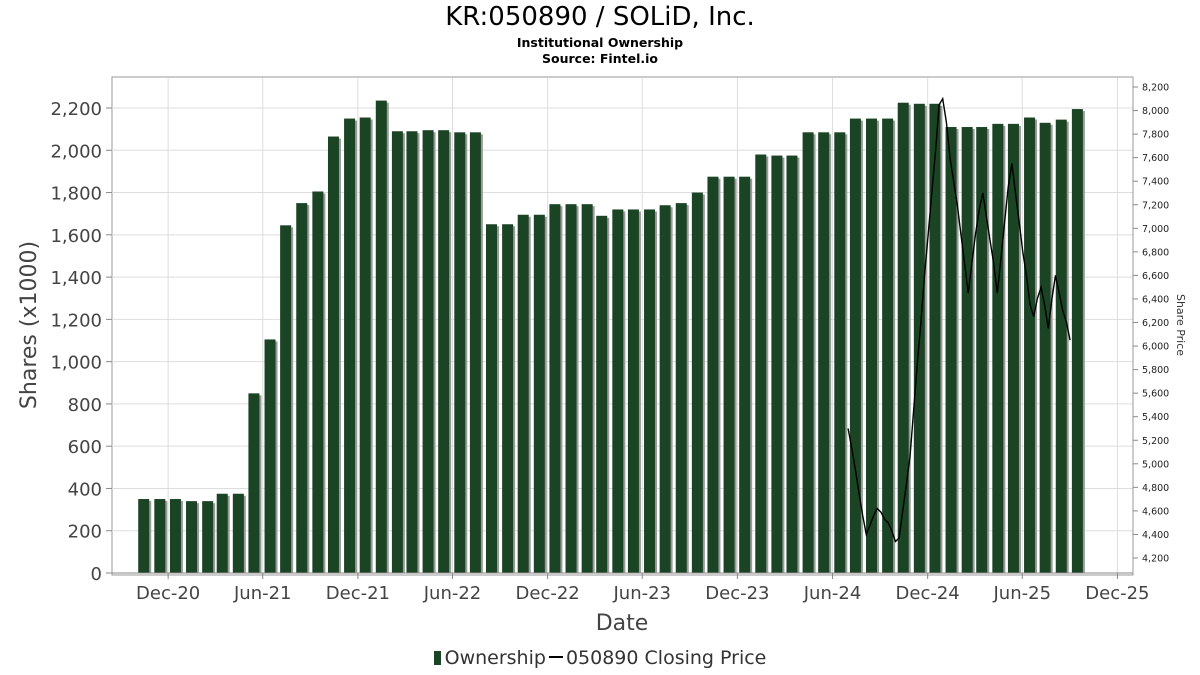 The width and height of the screenshot is (1200, 675). What do you see at coordinates (1155, 252) in the screenshot?
I see `y2-tick-label: 6,800` at bounding box center [1155, 252].